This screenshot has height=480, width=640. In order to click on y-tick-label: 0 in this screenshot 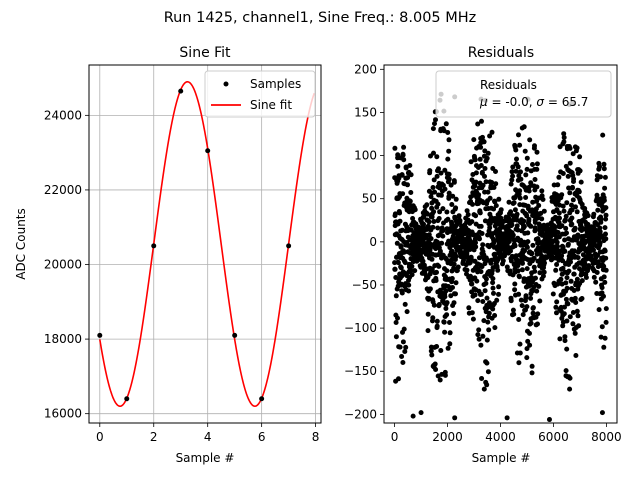, I will do `click(373, 242)`.